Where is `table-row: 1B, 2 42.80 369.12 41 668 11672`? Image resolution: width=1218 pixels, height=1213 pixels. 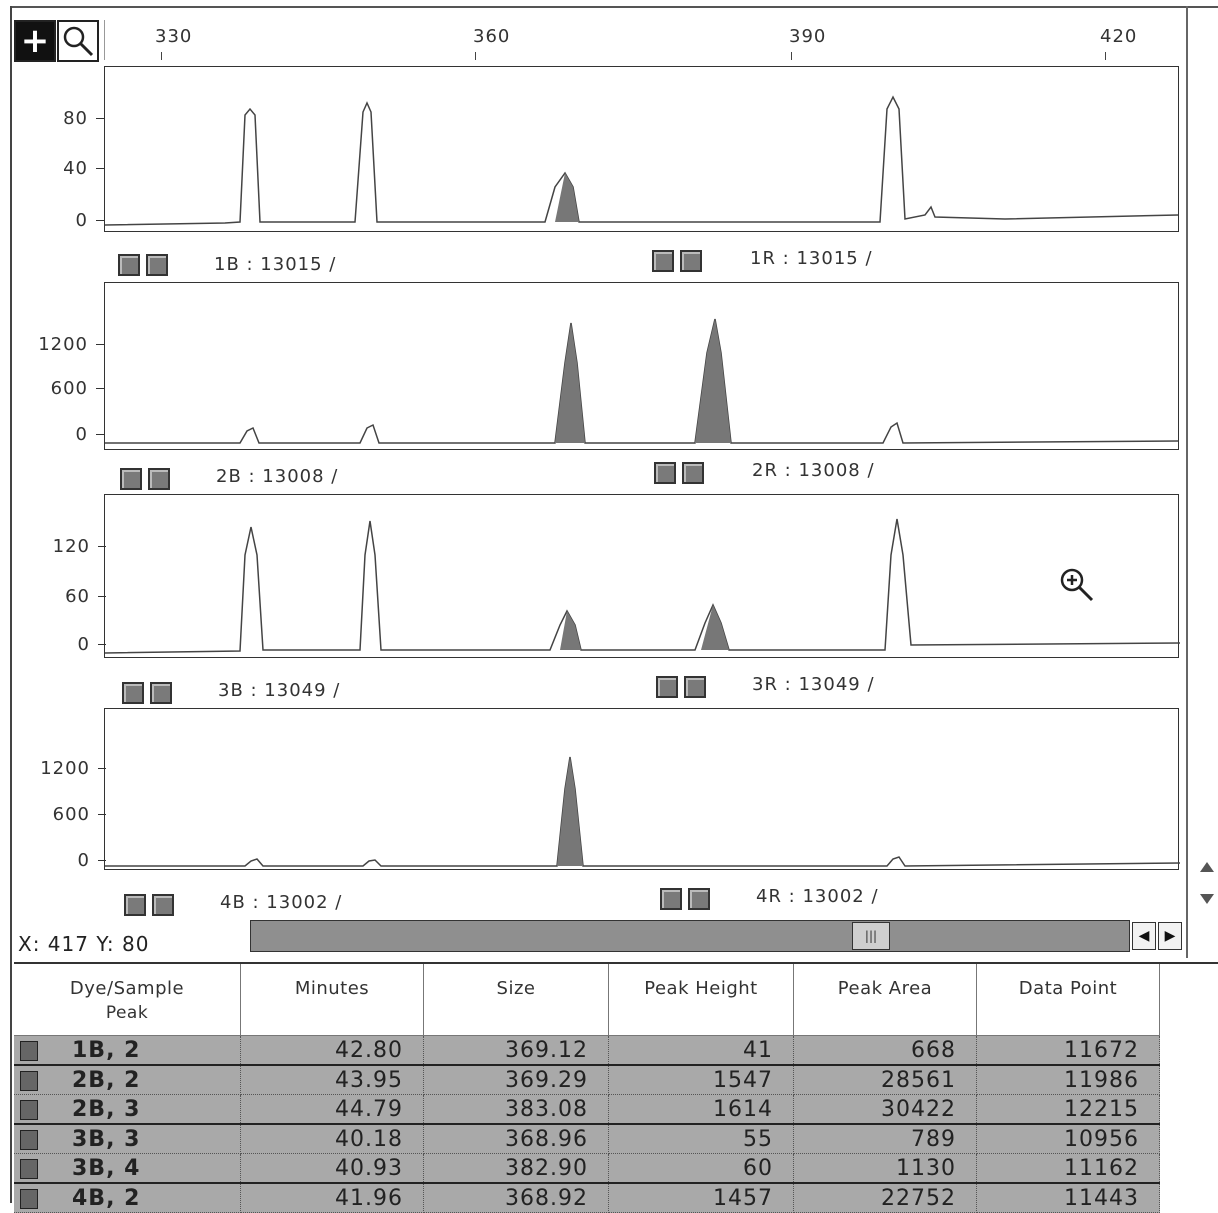
table-row: 1B, 2 42.80 369.12 41 668 11672 is located at coordinates (587, 1050).